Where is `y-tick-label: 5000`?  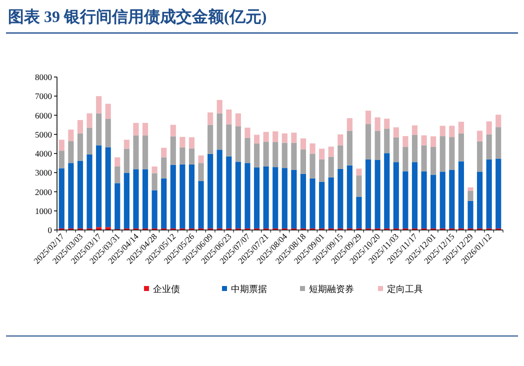
y-tick-label: 5000 is located at coordinates (43, 134).